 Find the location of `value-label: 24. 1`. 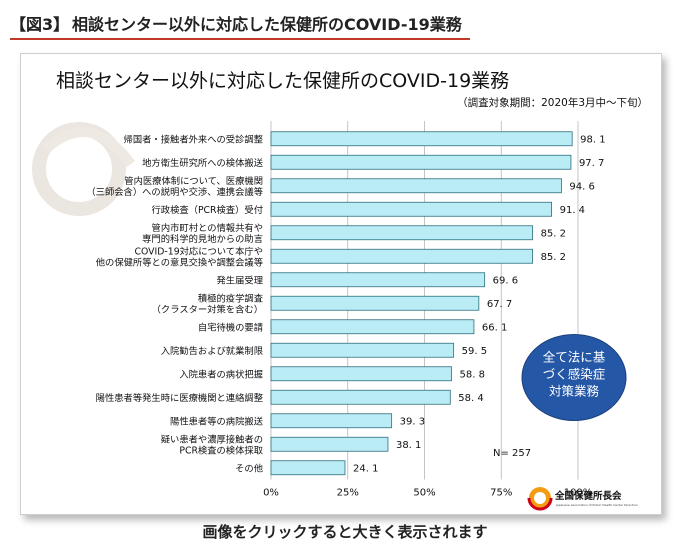

value-label: 24. 1 is located at coordinates (365, 468).